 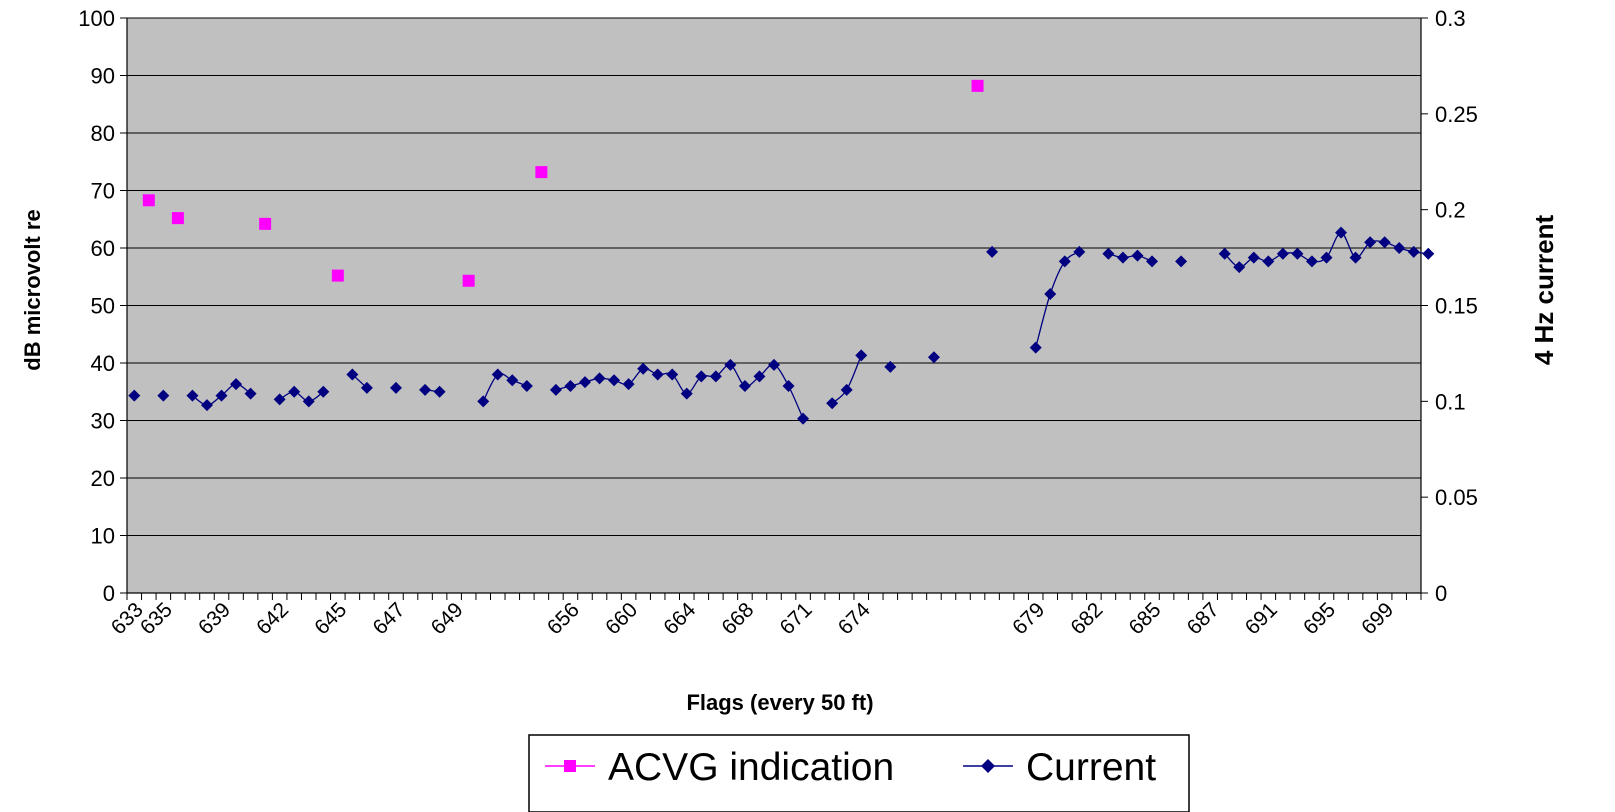 What do you see at coordinates (103, 248) in the screenshot?
I see `left-tick-label: 60` at bounding box center [103, 248].